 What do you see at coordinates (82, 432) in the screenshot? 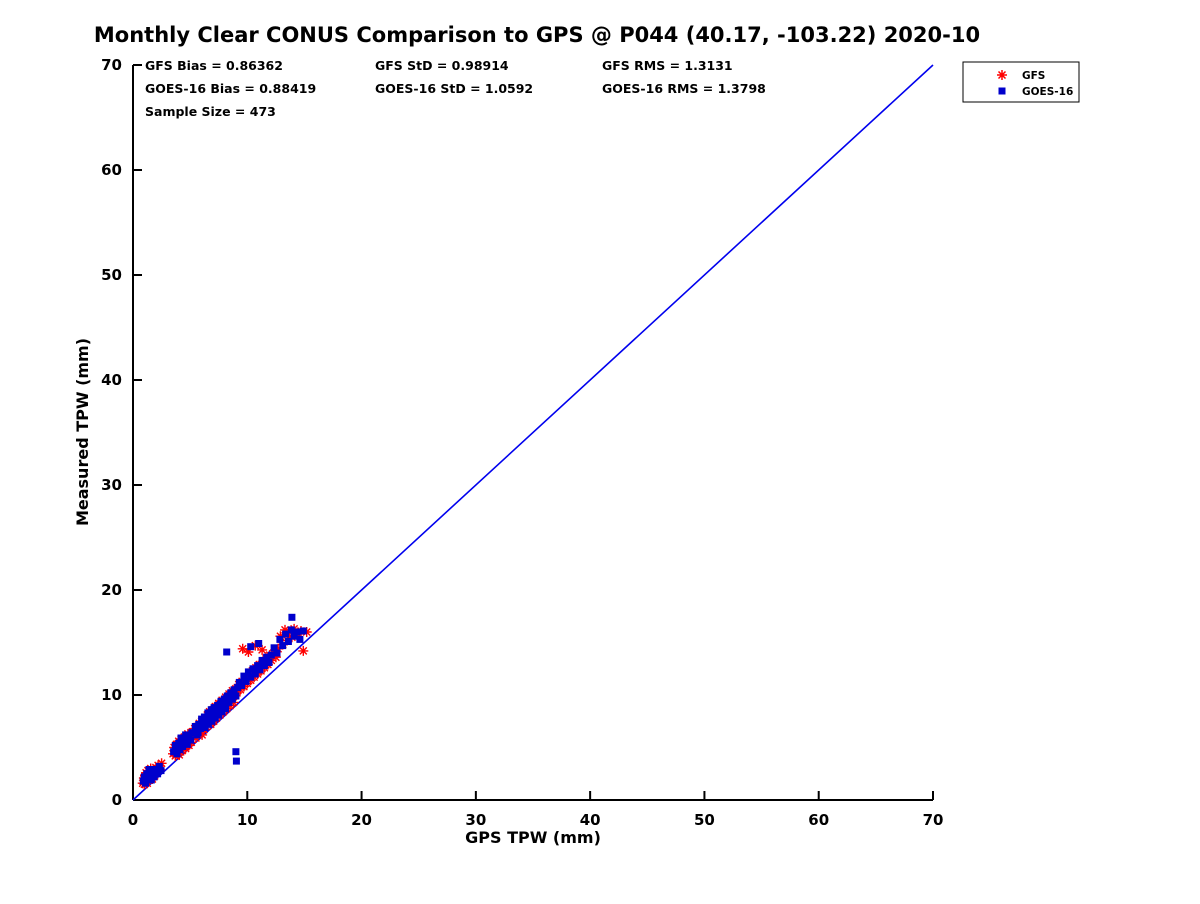
I see `y-axis-label: Measured TPW (mm)` at bounding box center [82, 432].